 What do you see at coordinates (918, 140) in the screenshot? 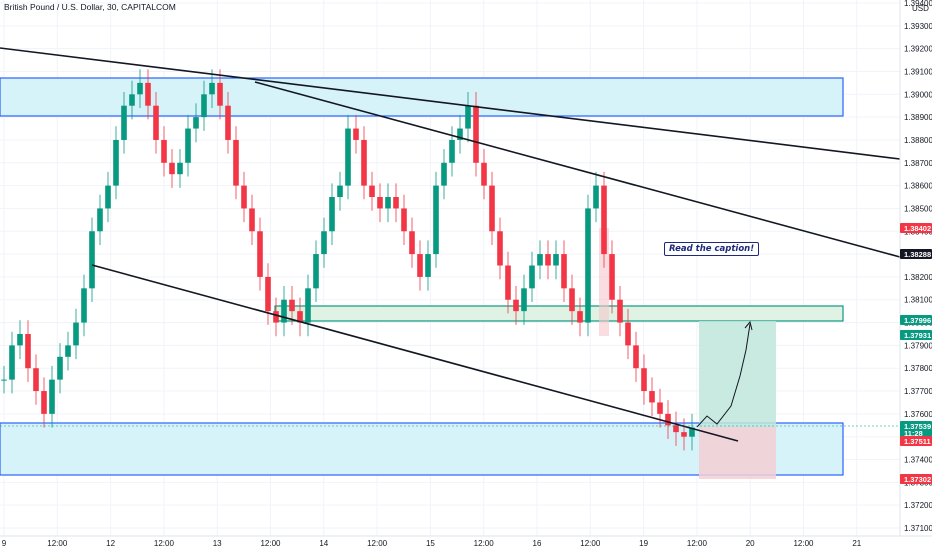
I see `price-tick-label: 1.38800` at bounding box center [918, 140].